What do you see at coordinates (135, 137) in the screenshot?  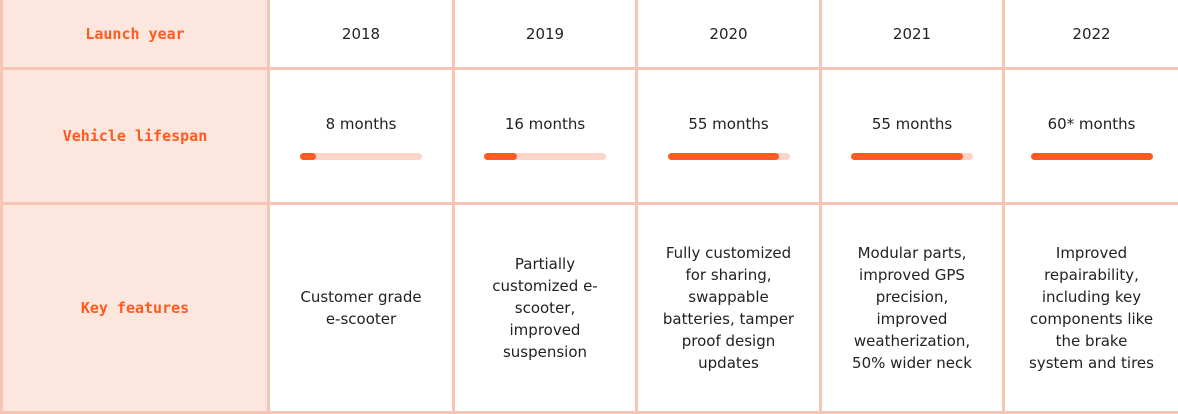 I see `row-label: Vehicle lifespan` at bounding box center [135, 137].